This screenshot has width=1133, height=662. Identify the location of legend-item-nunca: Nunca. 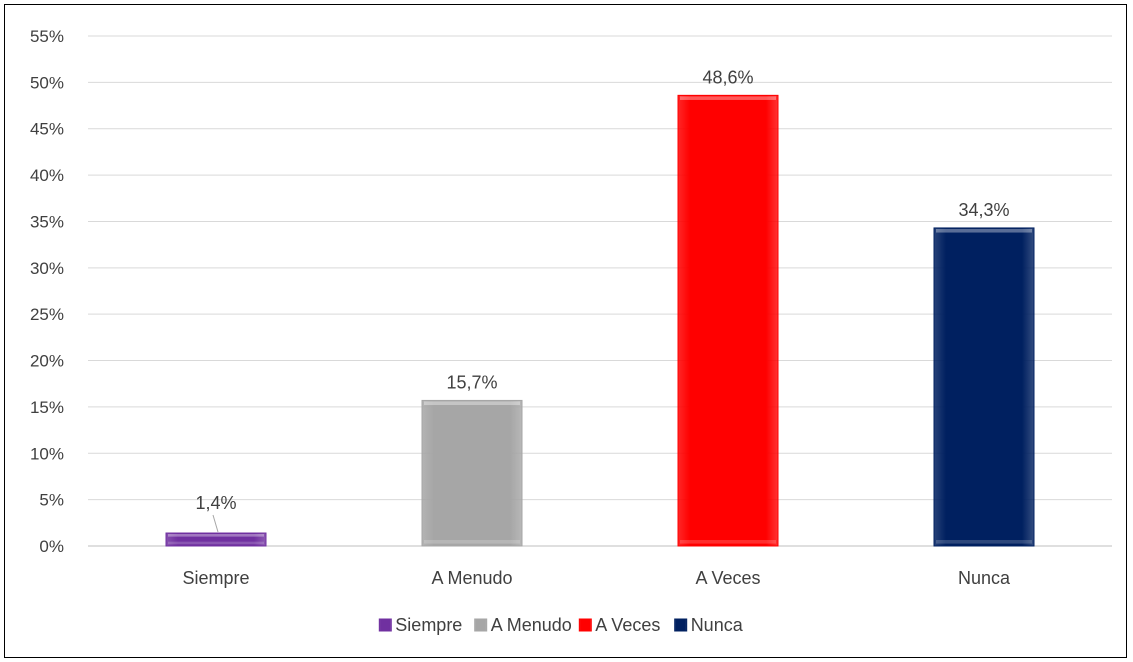
(709, 625).